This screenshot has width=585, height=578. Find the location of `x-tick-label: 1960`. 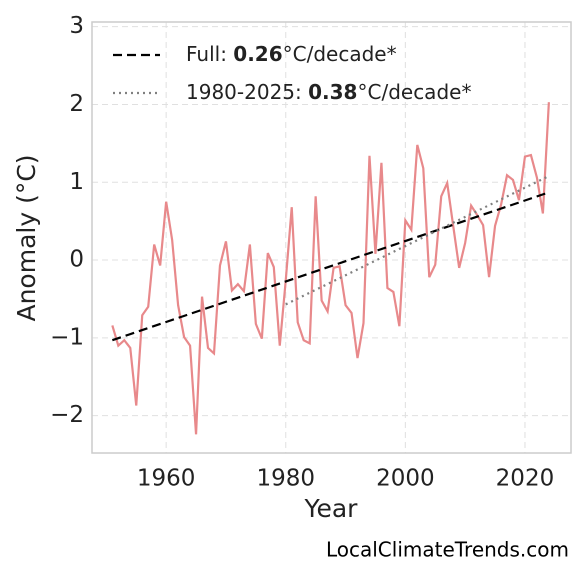

x-tick-label: 1960 is located at coordinates (166, 479).